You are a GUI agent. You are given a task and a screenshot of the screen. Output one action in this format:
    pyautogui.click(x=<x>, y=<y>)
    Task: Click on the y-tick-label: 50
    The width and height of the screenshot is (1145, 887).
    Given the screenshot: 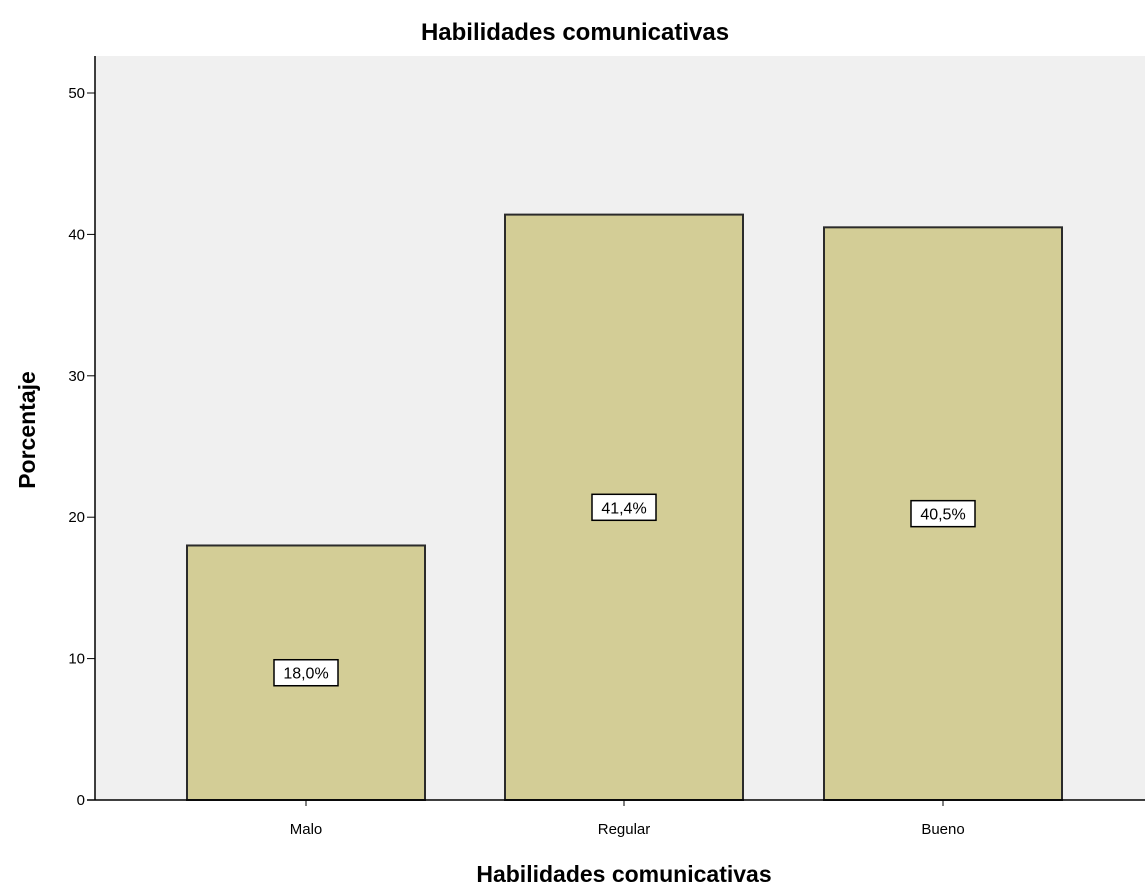 What is the action you would take?
    pyautogui.click(x=76, y=93)
    